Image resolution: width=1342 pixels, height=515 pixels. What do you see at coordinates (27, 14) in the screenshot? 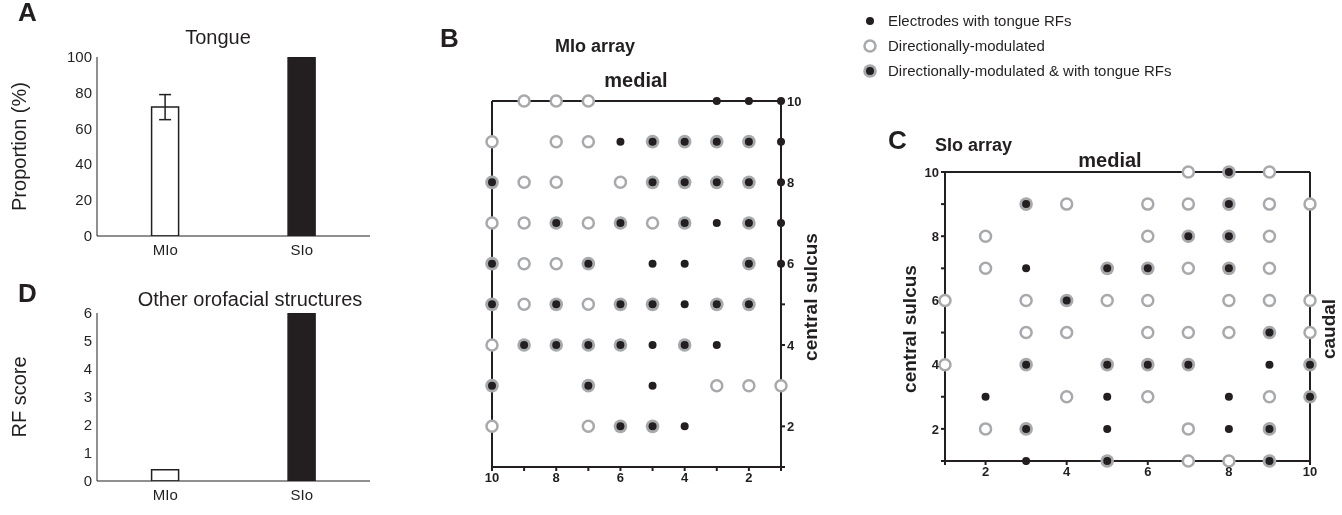
I see `text: A` at bounding box center [27, 14].